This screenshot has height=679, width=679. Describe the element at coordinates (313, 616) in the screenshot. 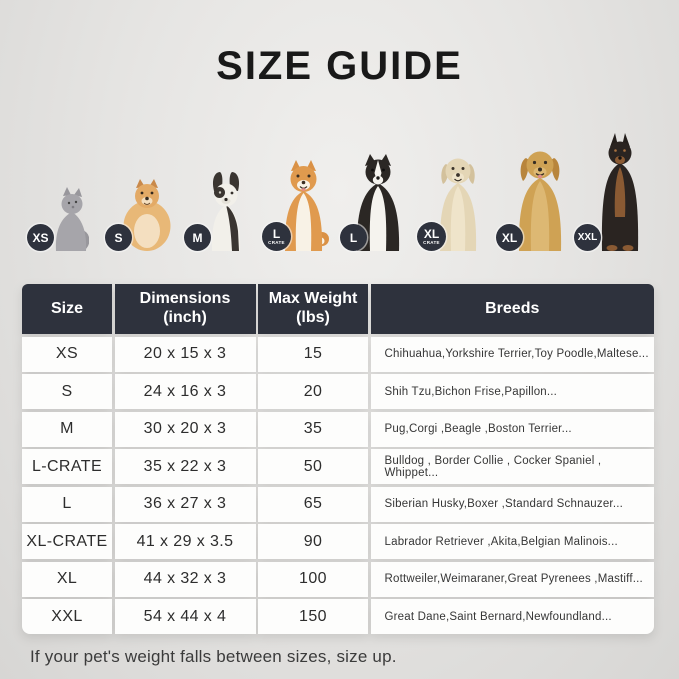

I see `weight-cell: 150` at that location.